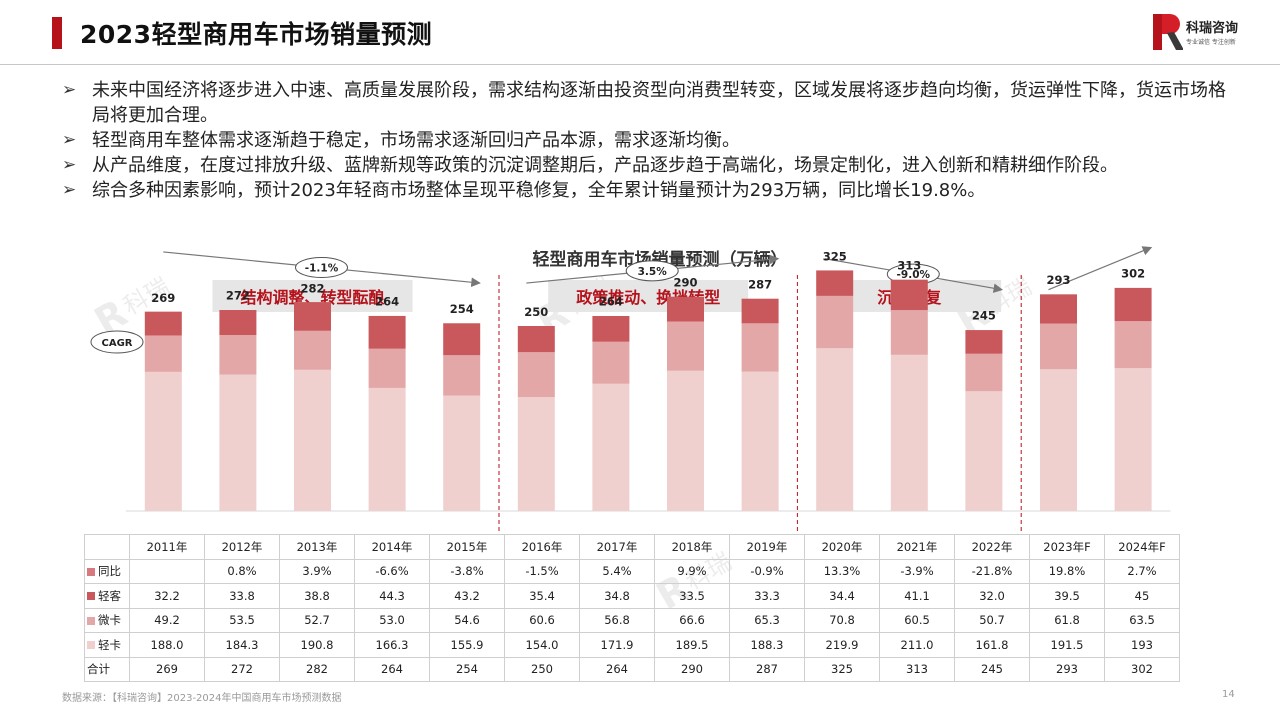 Image resolution: width=1280 pixels, height=720 pixels. I want to click on company-logo: 科瑞咨询 专业诚信 专注创新, so click(1198, 33).